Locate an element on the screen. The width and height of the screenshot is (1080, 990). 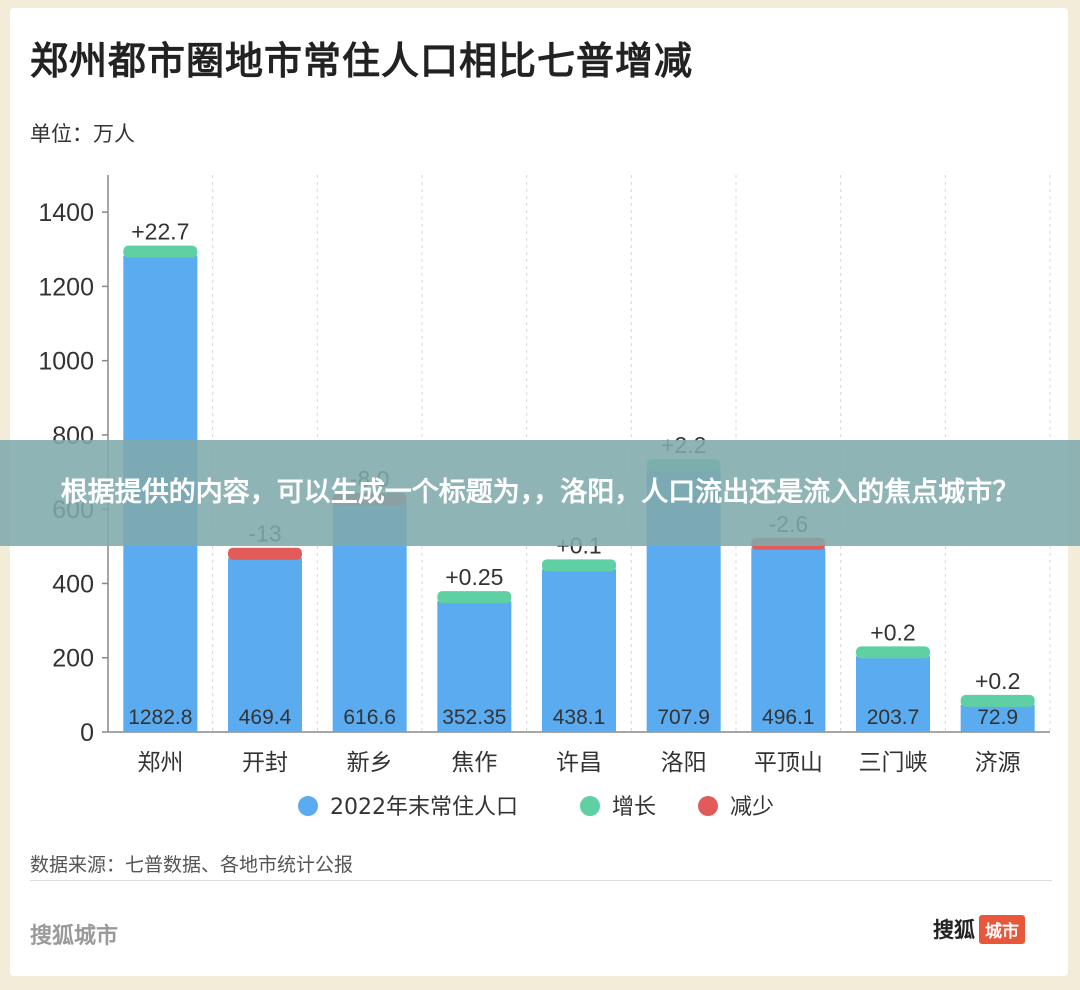
brand-logo-right: 搜狐 城市 is located at coordinates (979, 929).